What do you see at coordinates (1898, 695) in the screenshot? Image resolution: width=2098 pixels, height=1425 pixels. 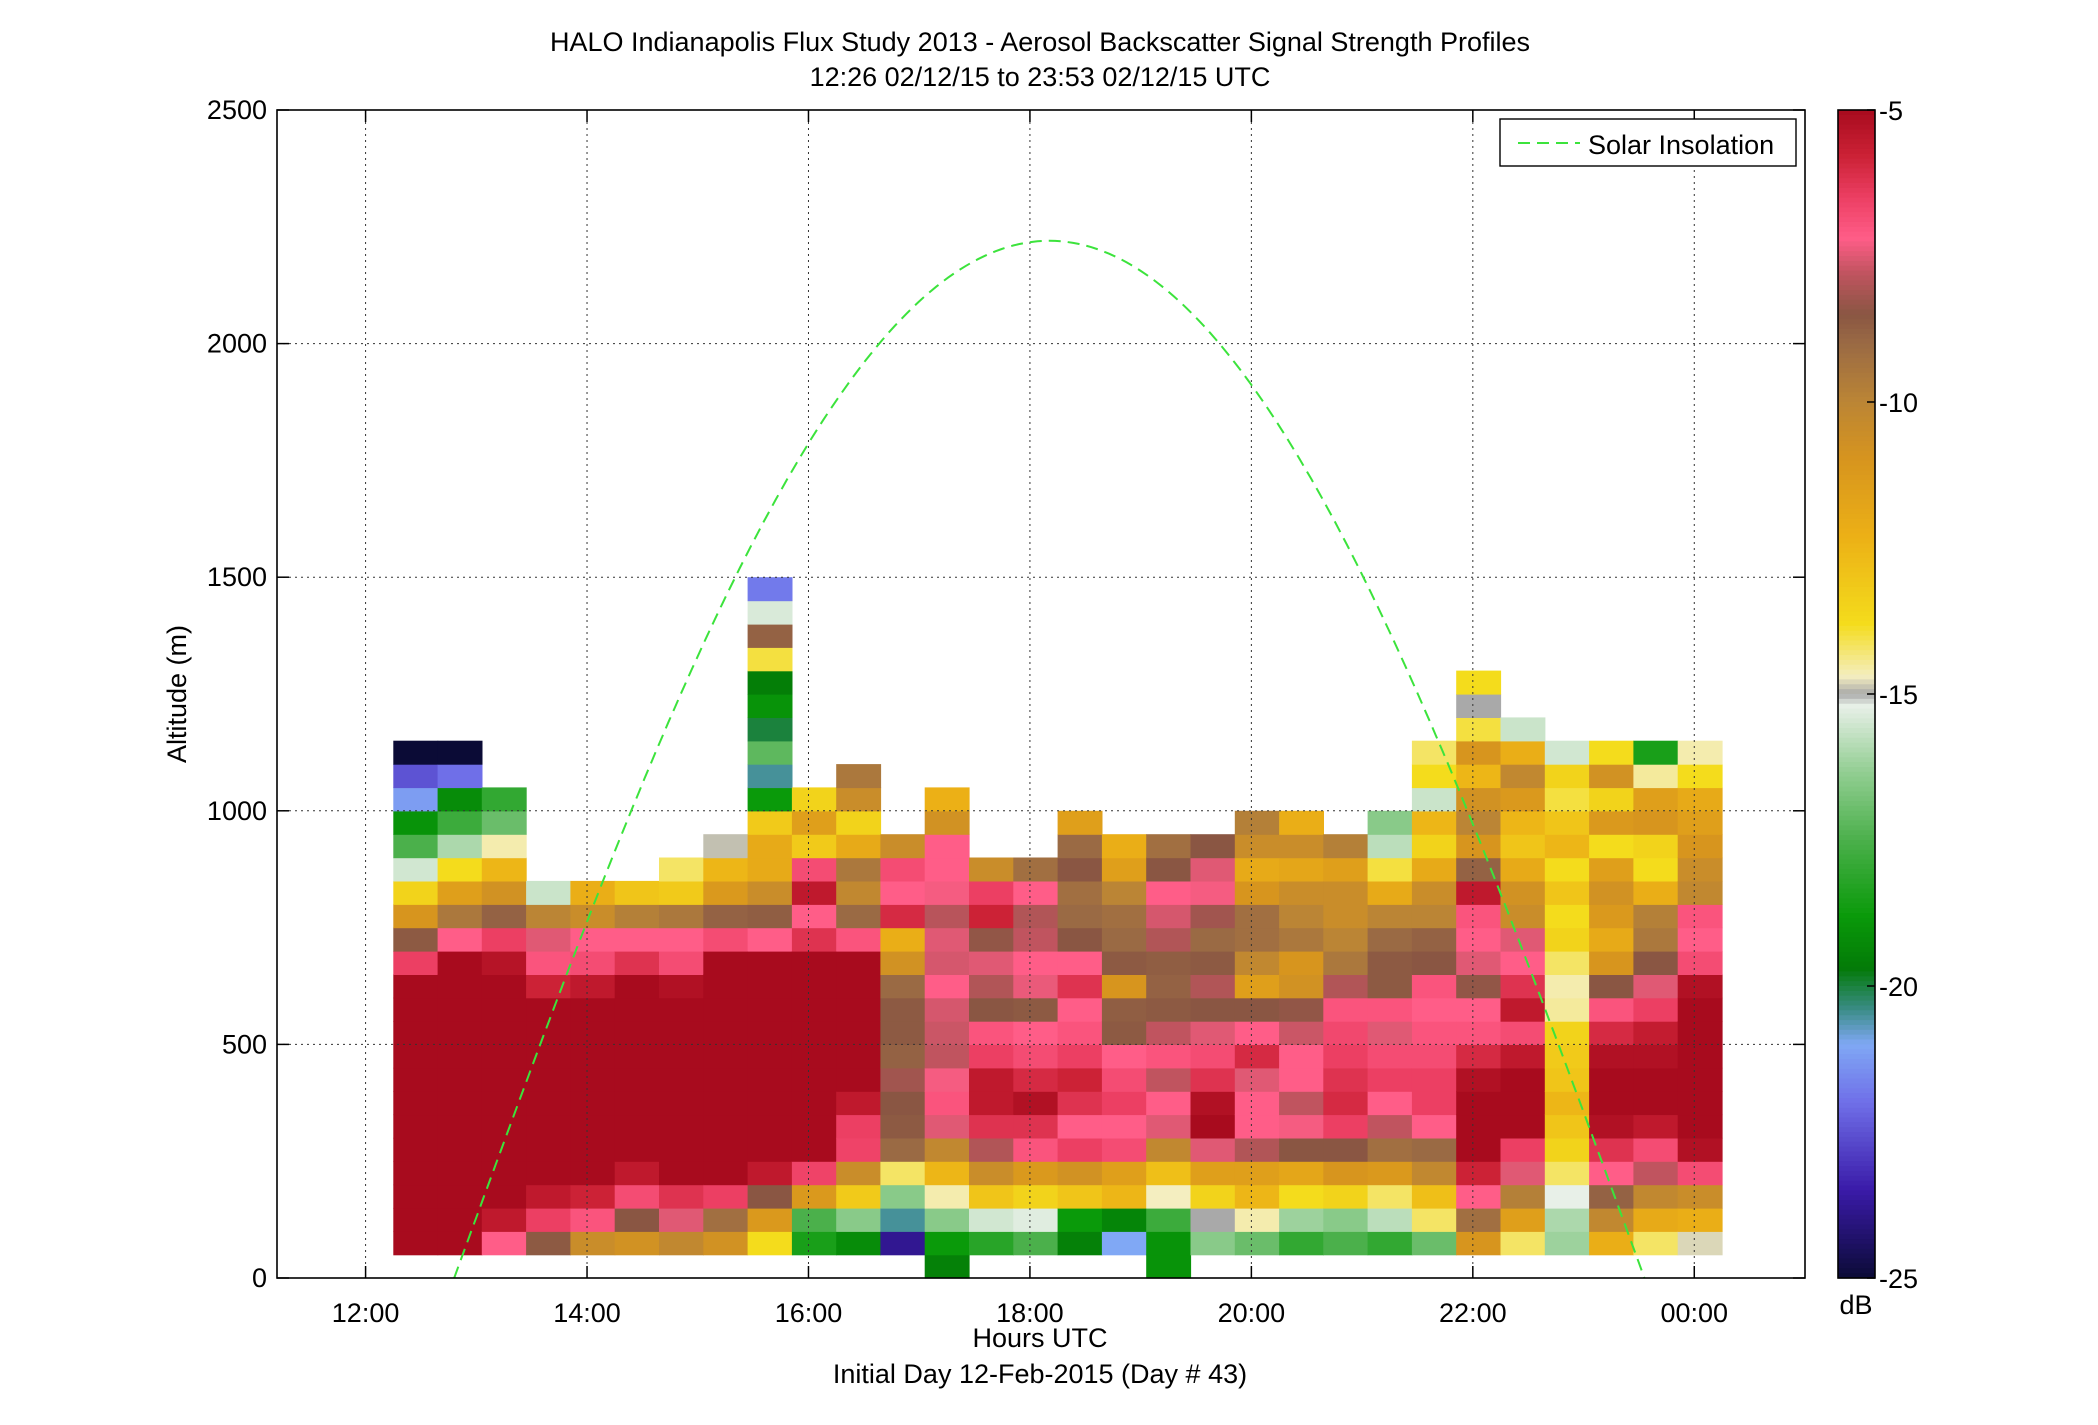 I see `colorbar-tick-label: -15` at bounding box center [1898, 695].